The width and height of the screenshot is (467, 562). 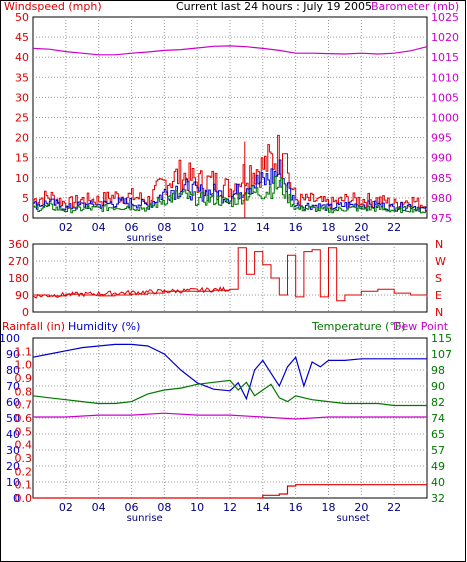 What do you see at coordinates (394, 507) in the screenshot?
I see `bottom-x-tick-label: 22` at bounding box center [394, 507].